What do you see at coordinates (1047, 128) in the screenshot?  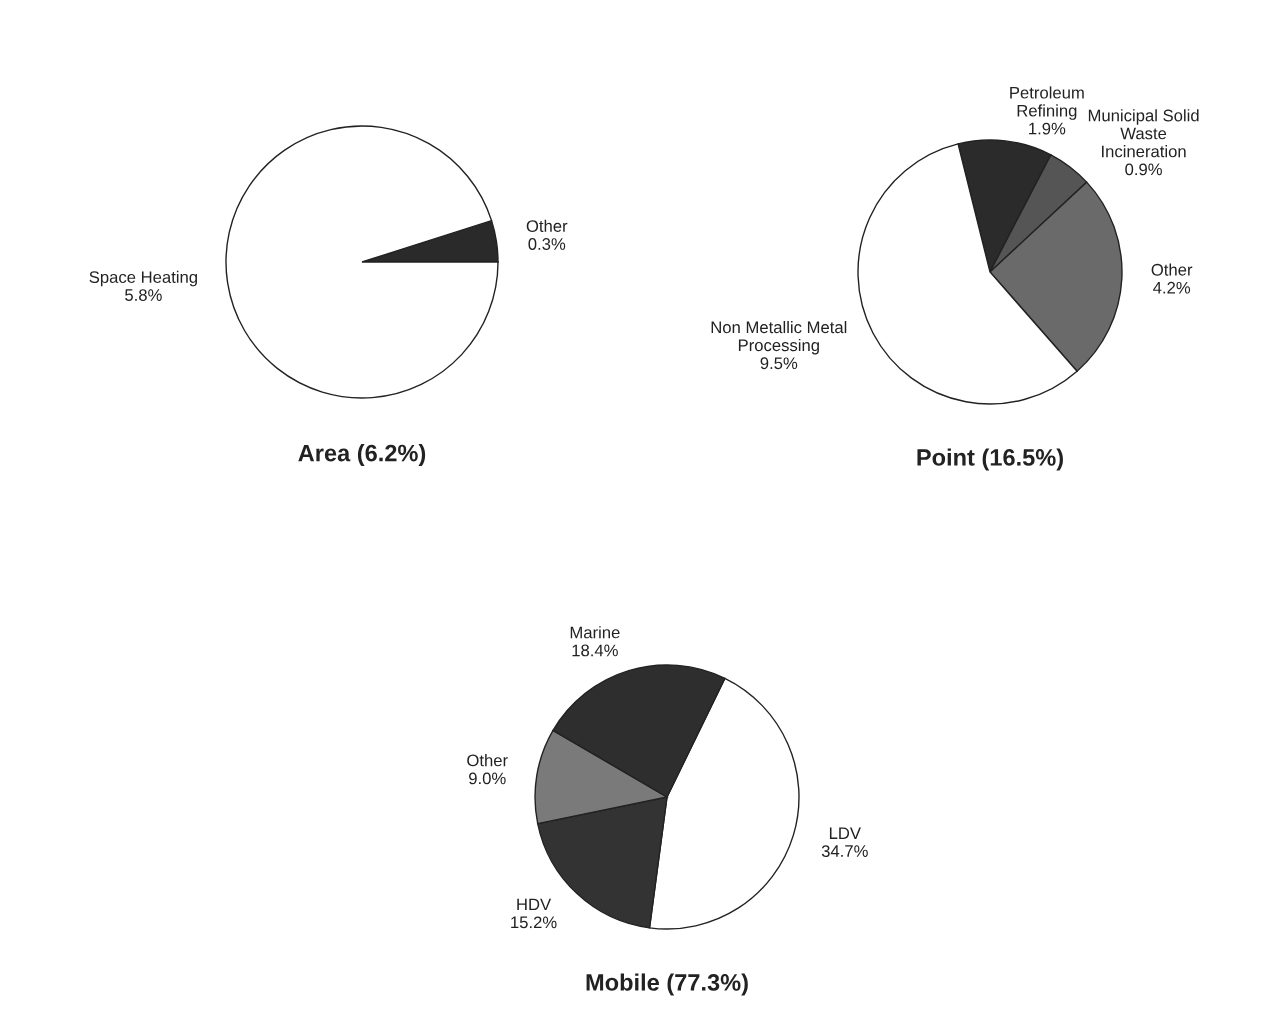 I see `data-label: 1.9%` at bounding box center [1047, 128].